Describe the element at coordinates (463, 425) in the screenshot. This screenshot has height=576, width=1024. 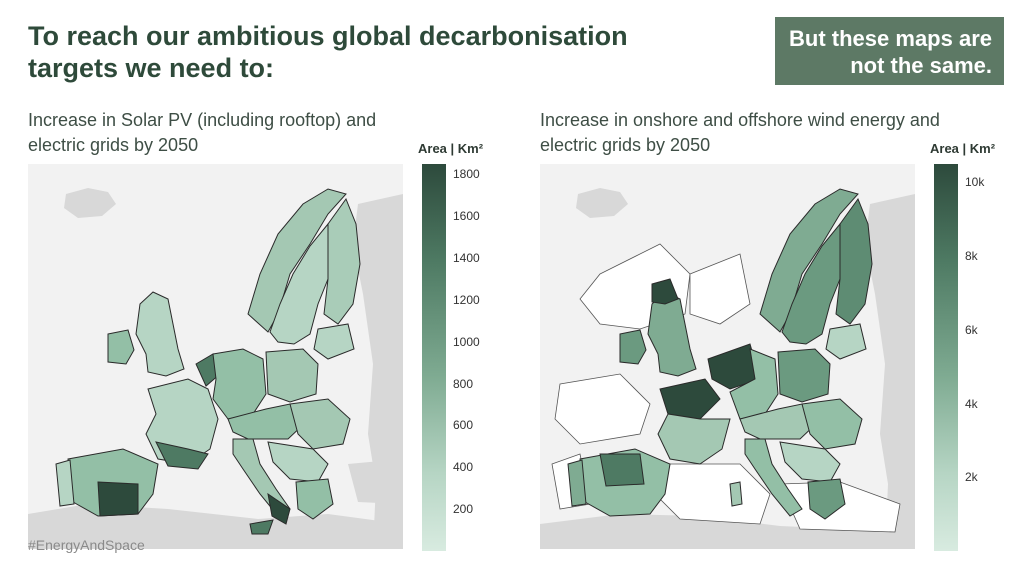
I see `solar-legend-tick: 600` at that location.